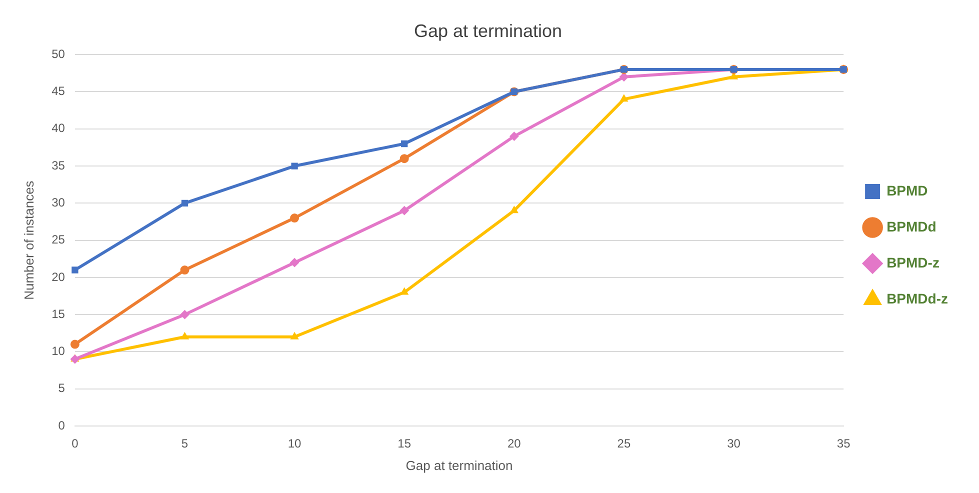 Image resolution: width=979 pixels, height=493 pixels. Describe the element at coordinates (59, 91) in the screenshot. I see `y-tick-label: 45` at that location.